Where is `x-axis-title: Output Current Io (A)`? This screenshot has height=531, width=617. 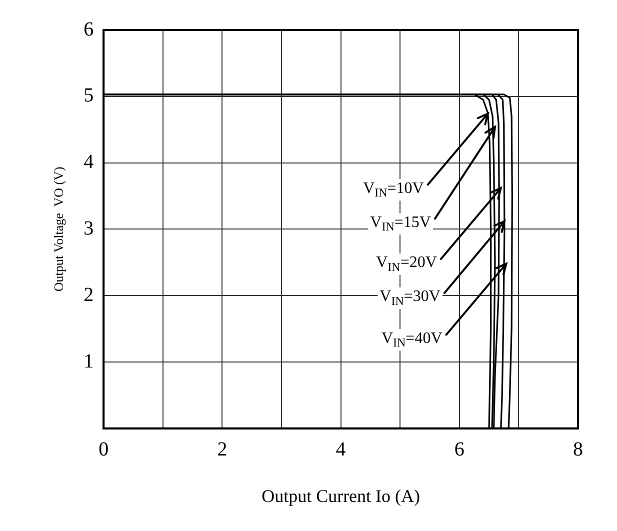
x-axis-title: Output Current Io (A) is located at coordinates (341, 496).